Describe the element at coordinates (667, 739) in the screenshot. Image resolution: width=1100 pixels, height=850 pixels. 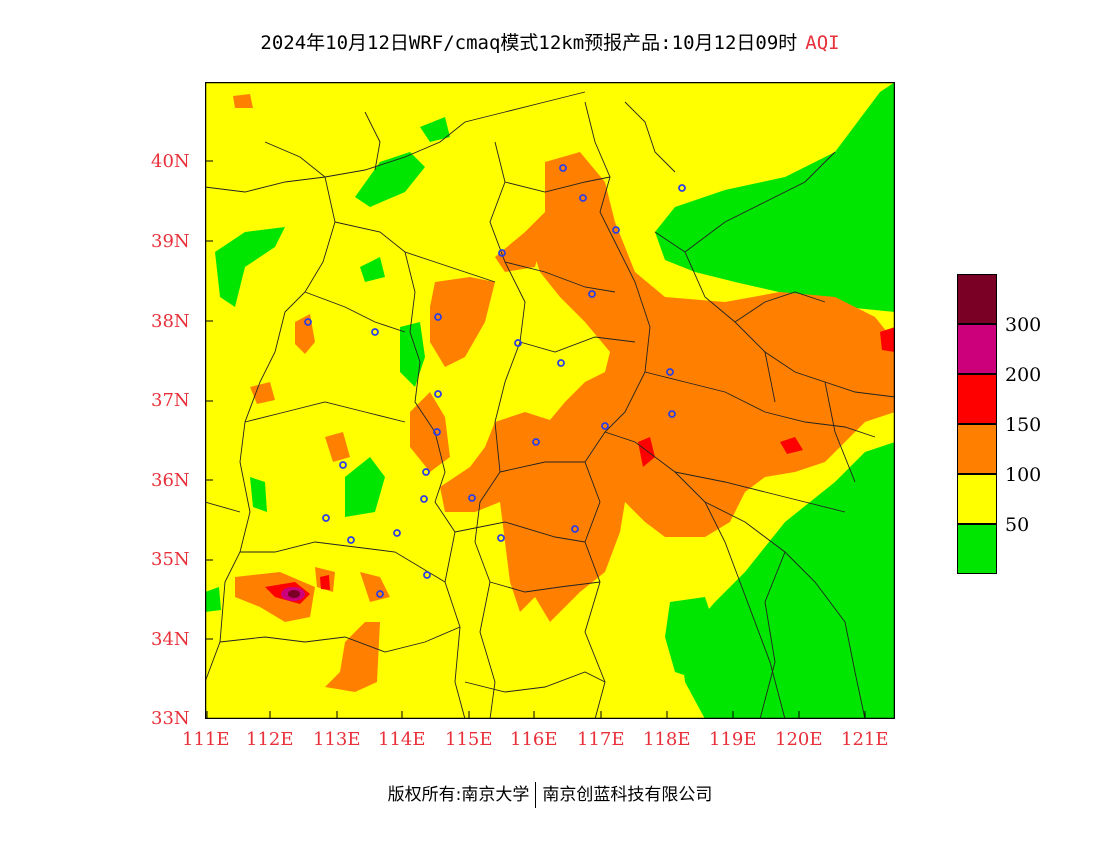
I see `lon-label-118e: 118E` at that location.